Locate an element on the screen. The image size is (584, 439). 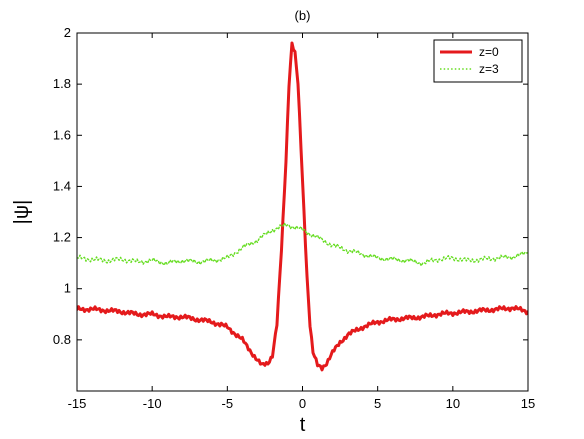
chart-title: (b) is located at coordinates (303, 15).